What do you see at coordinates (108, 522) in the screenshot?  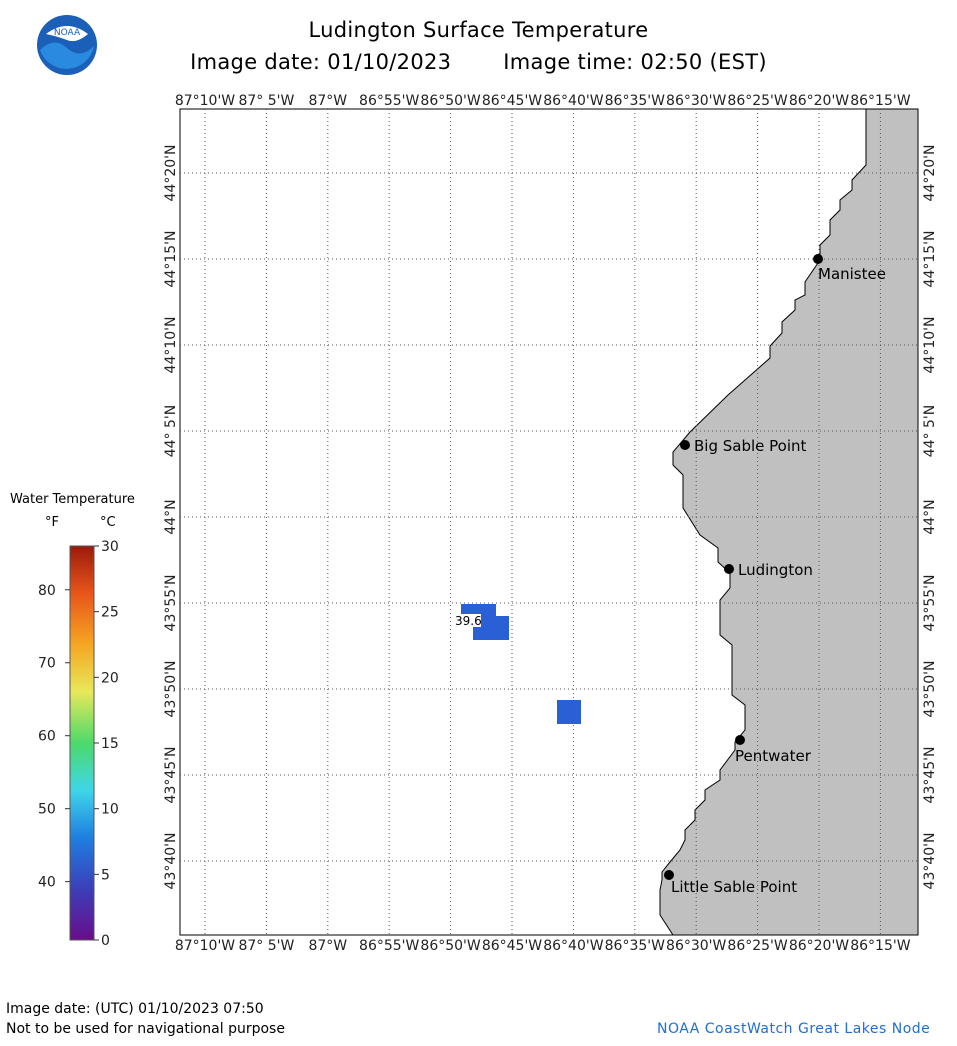 I see `legend-unit-c: °C` at bounding box center [108, 522].